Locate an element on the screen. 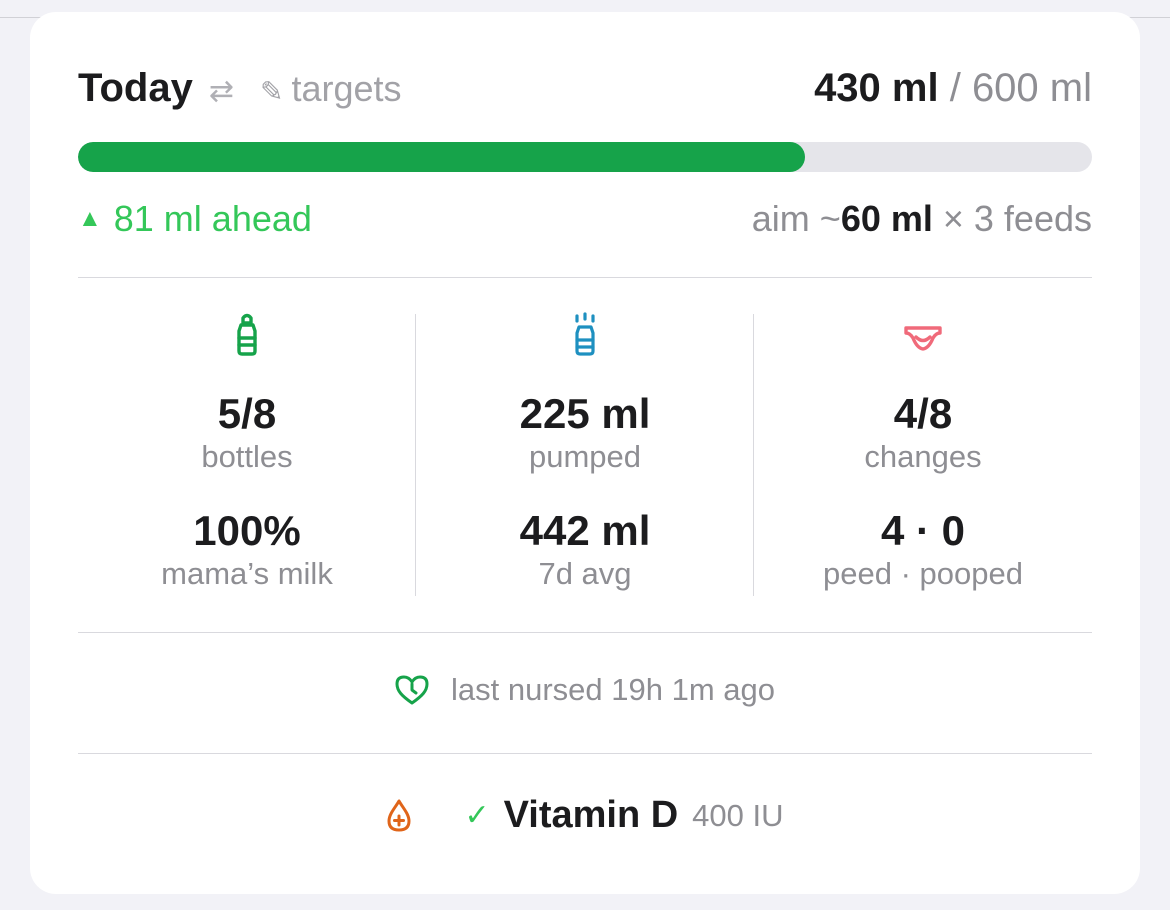  ahead-indicator: ▲ 81 ml ahead is located at coordinates (195, 219).